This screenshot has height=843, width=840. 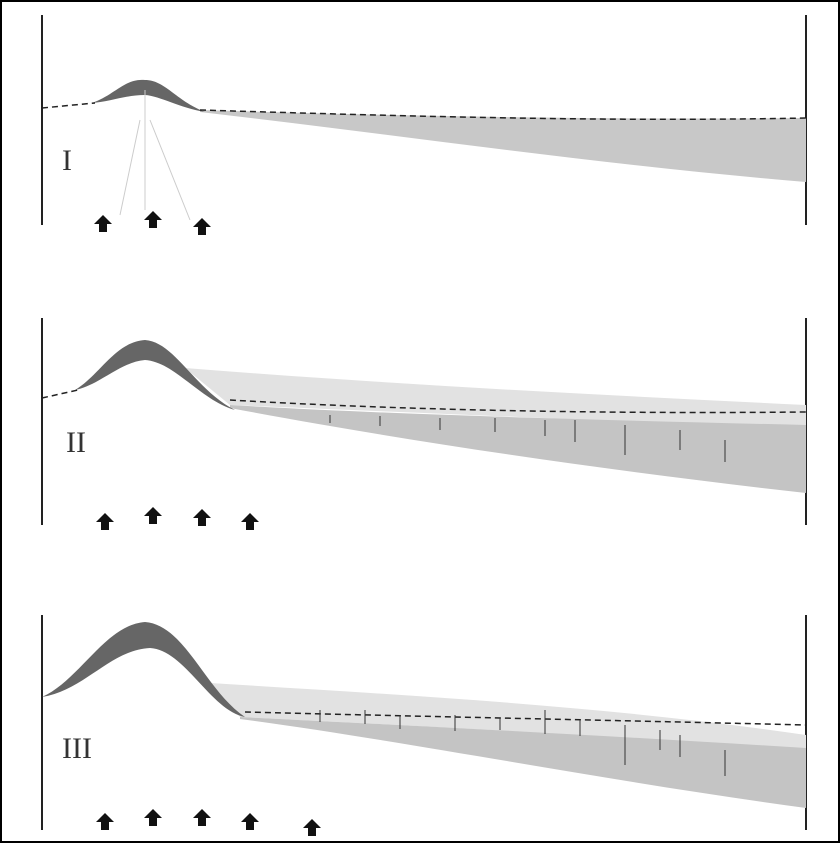 What do you see at coordinates (76, 442) in the screenshot?
I see `panel-label: II` at bounding box center [76, 442].